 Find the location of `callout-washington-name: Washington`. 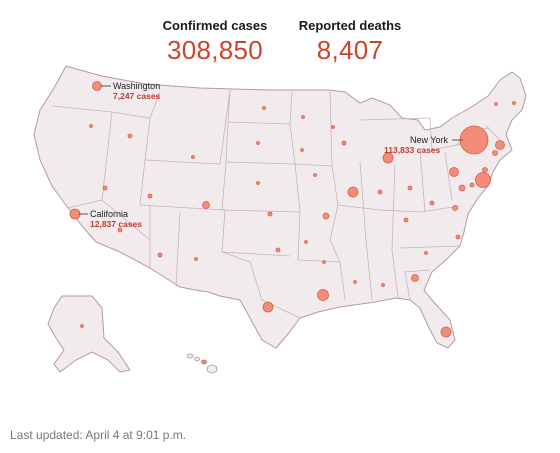

callout-washington-name: Washington is located at coordinates (136, 86).